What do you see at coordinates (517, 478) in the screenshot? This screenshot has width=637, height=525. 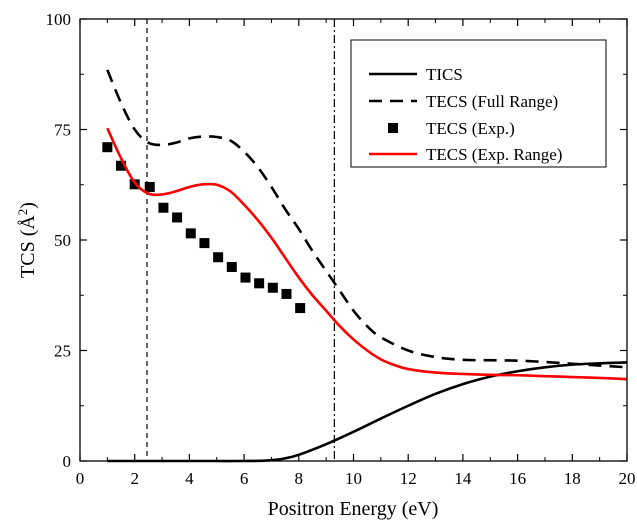 I see `x-tick-label: 16` at bounding box center [517, 478].